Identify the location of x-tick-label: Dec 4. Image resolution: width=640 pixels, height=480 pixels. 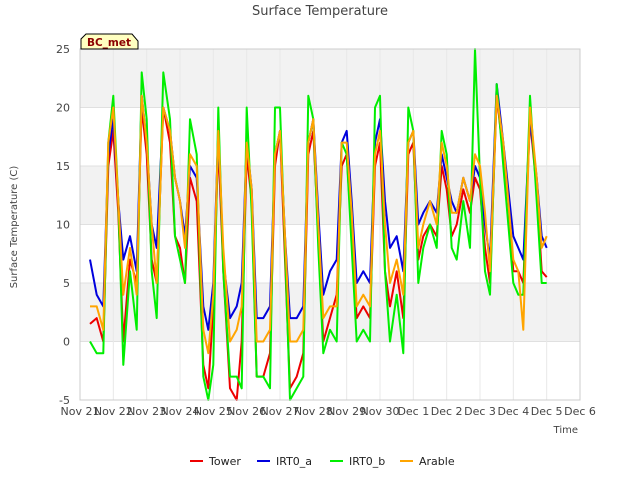
(513, 411).